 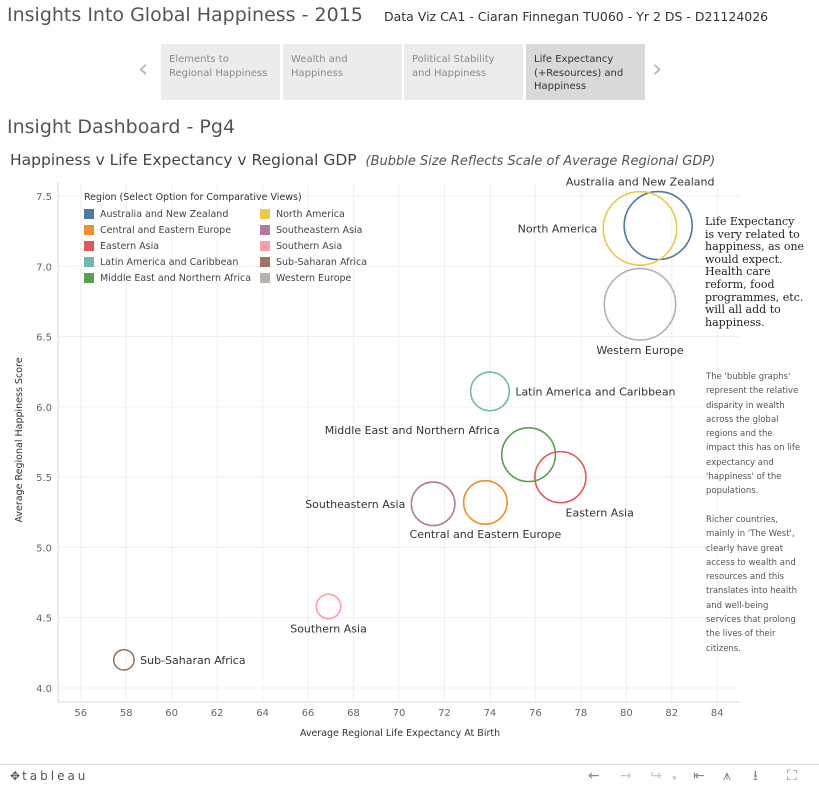 I want to click on x-tick-label: 80, so click(x=626, y=713).